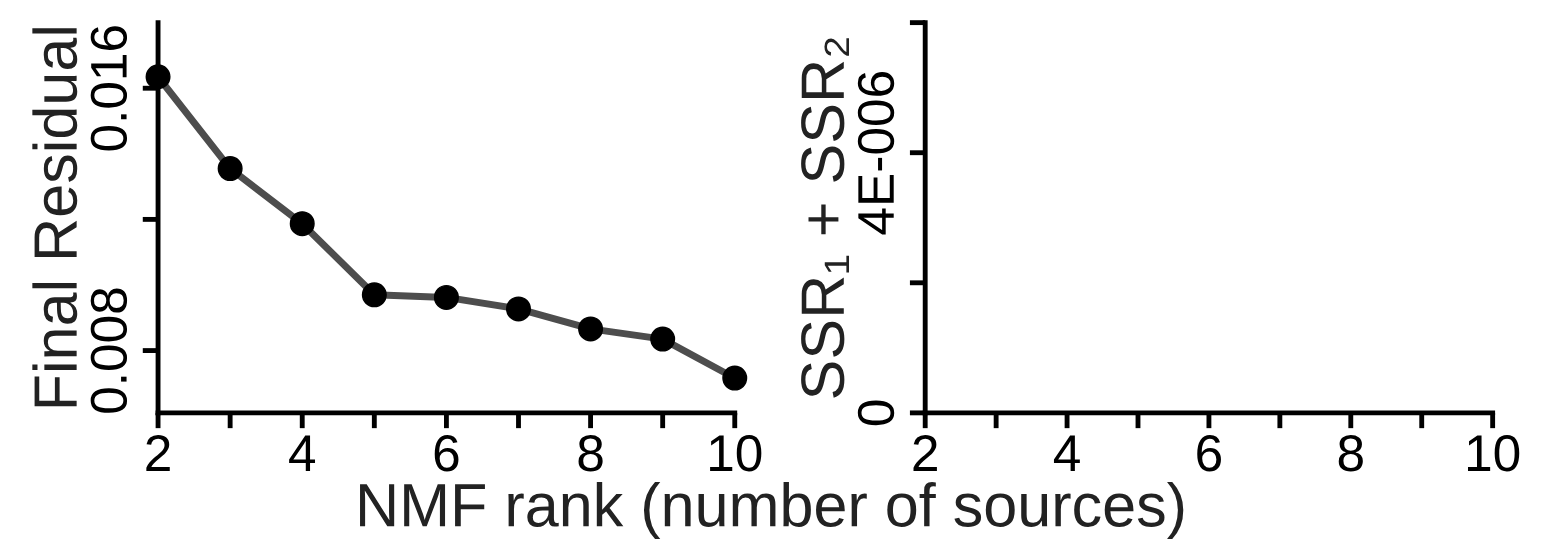 The image size is (1542, 539). Describe the element at coordinates (109, 88) in the screenshot. I see `y-tick-label: 0.016` at that location.